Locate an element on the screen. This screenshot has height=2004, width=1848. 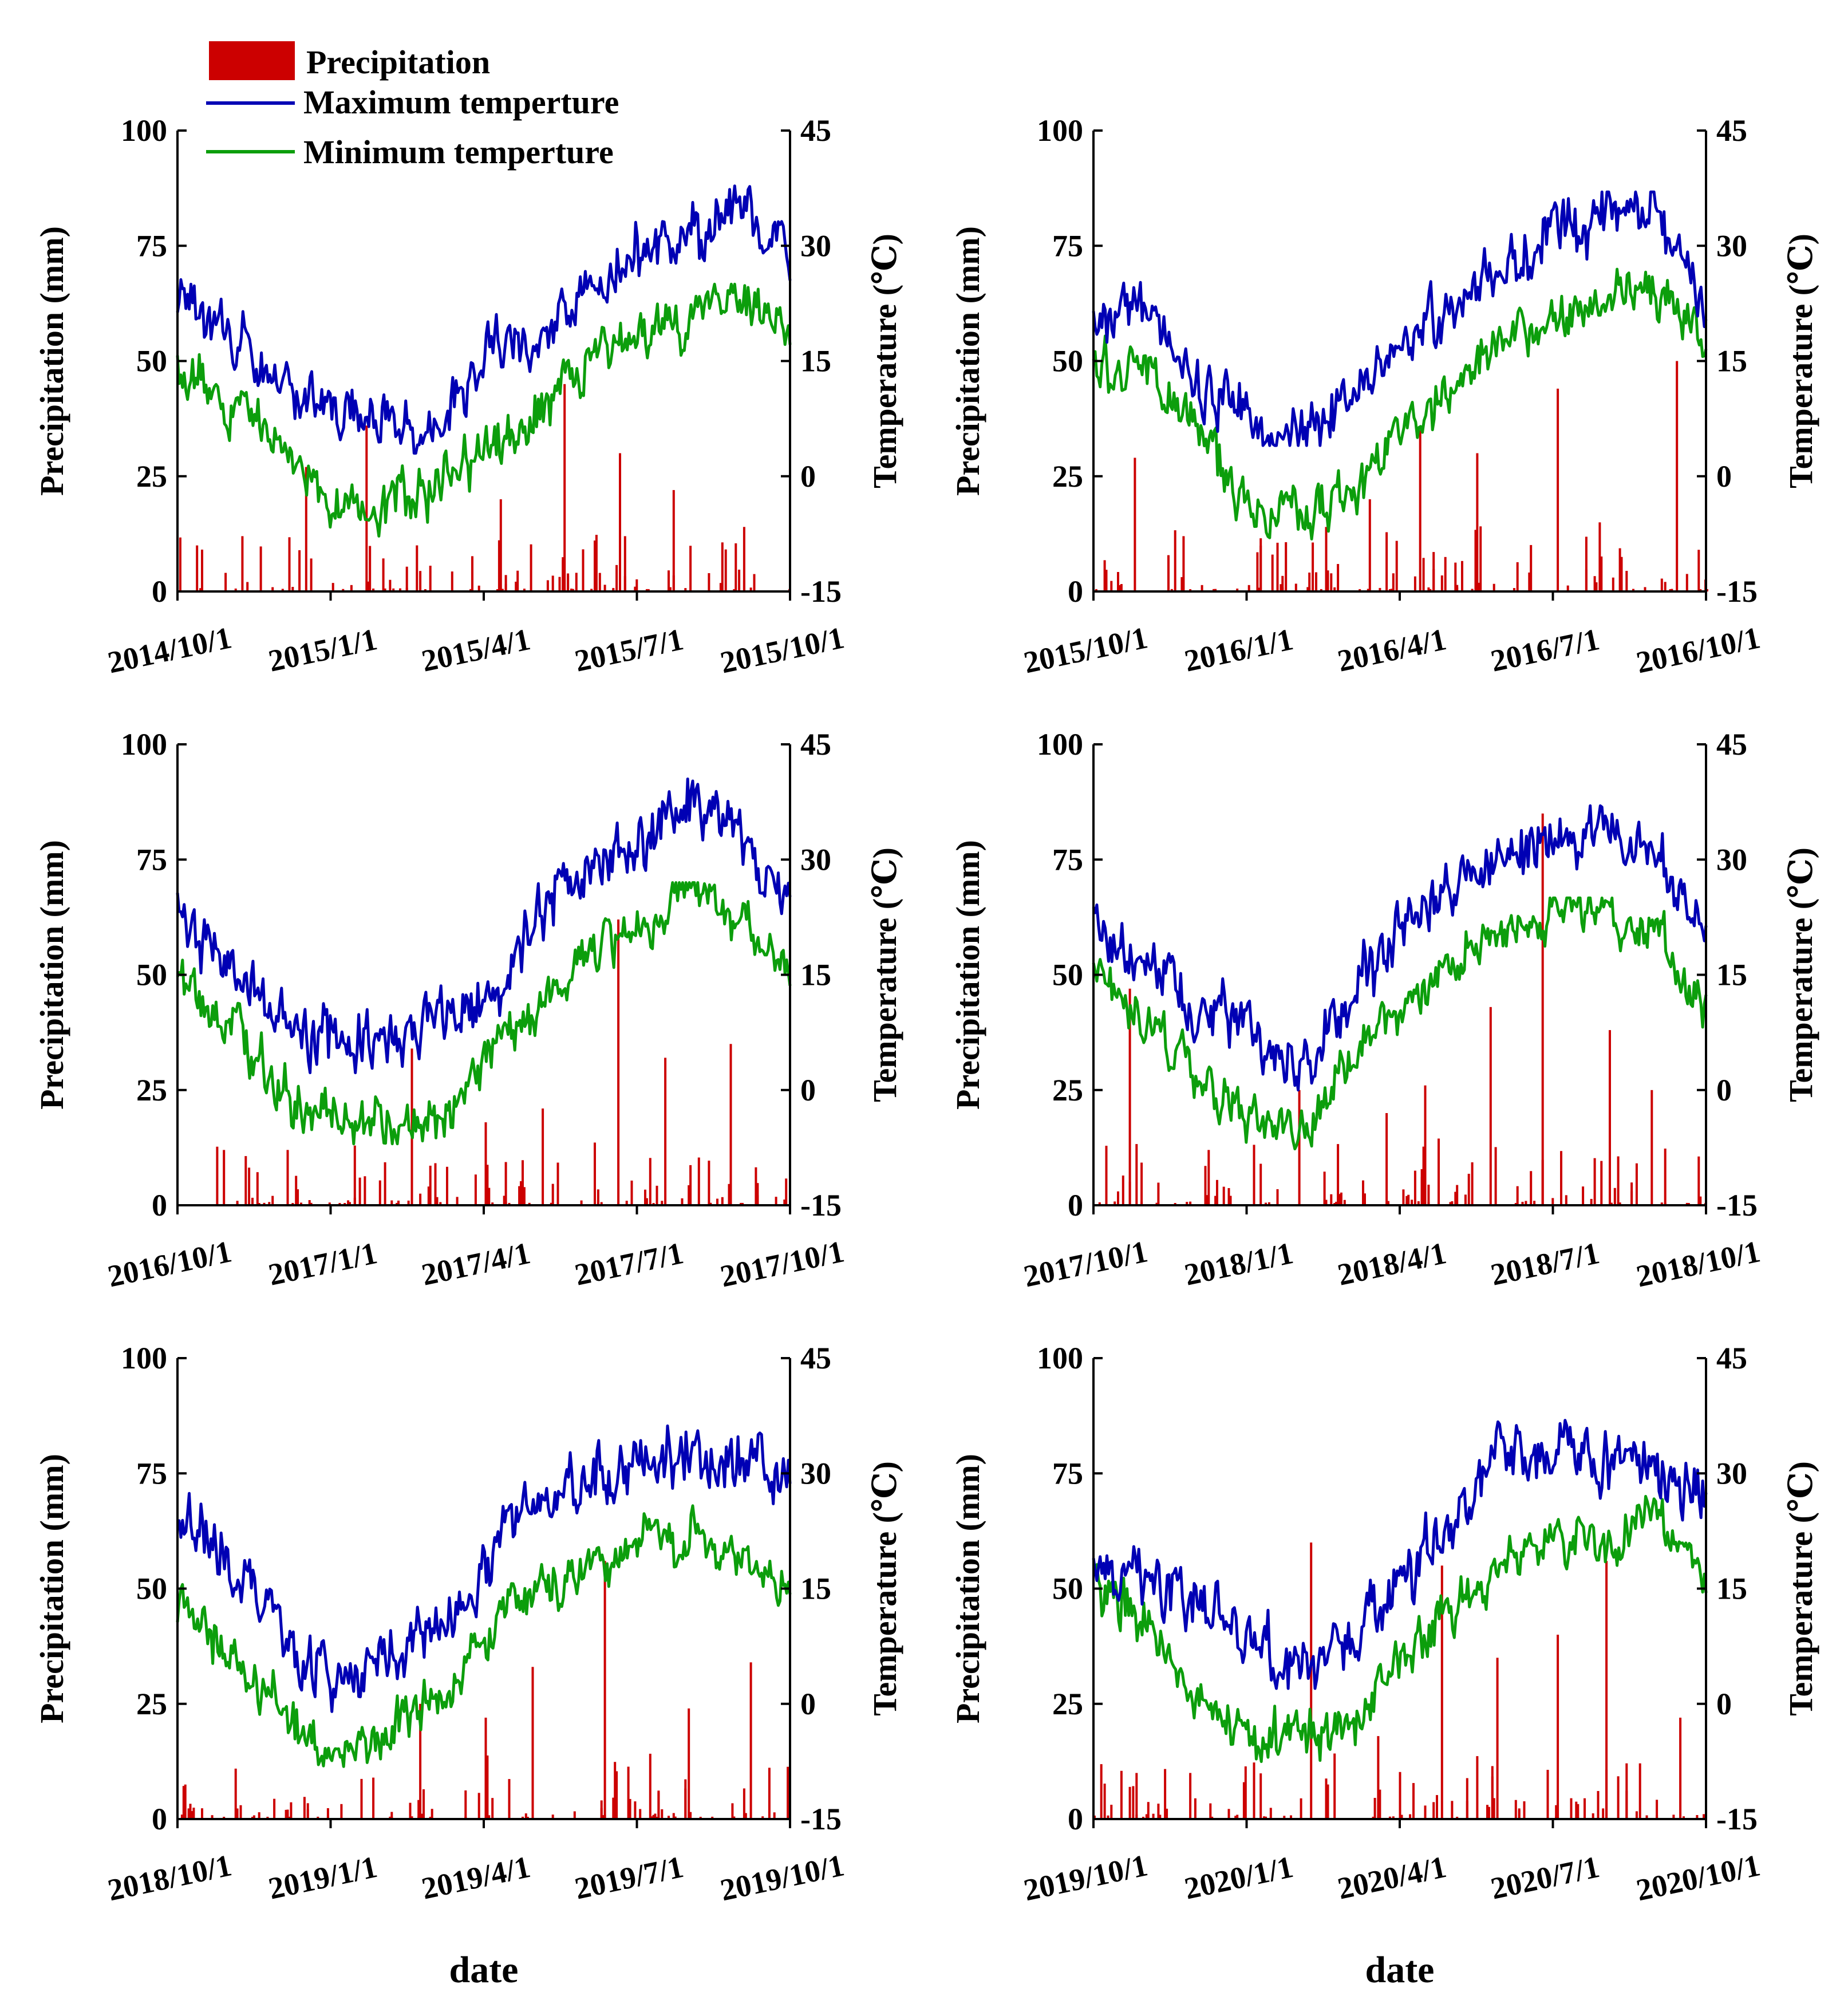
precipitation-bars is located at coordinates (502, 1062).